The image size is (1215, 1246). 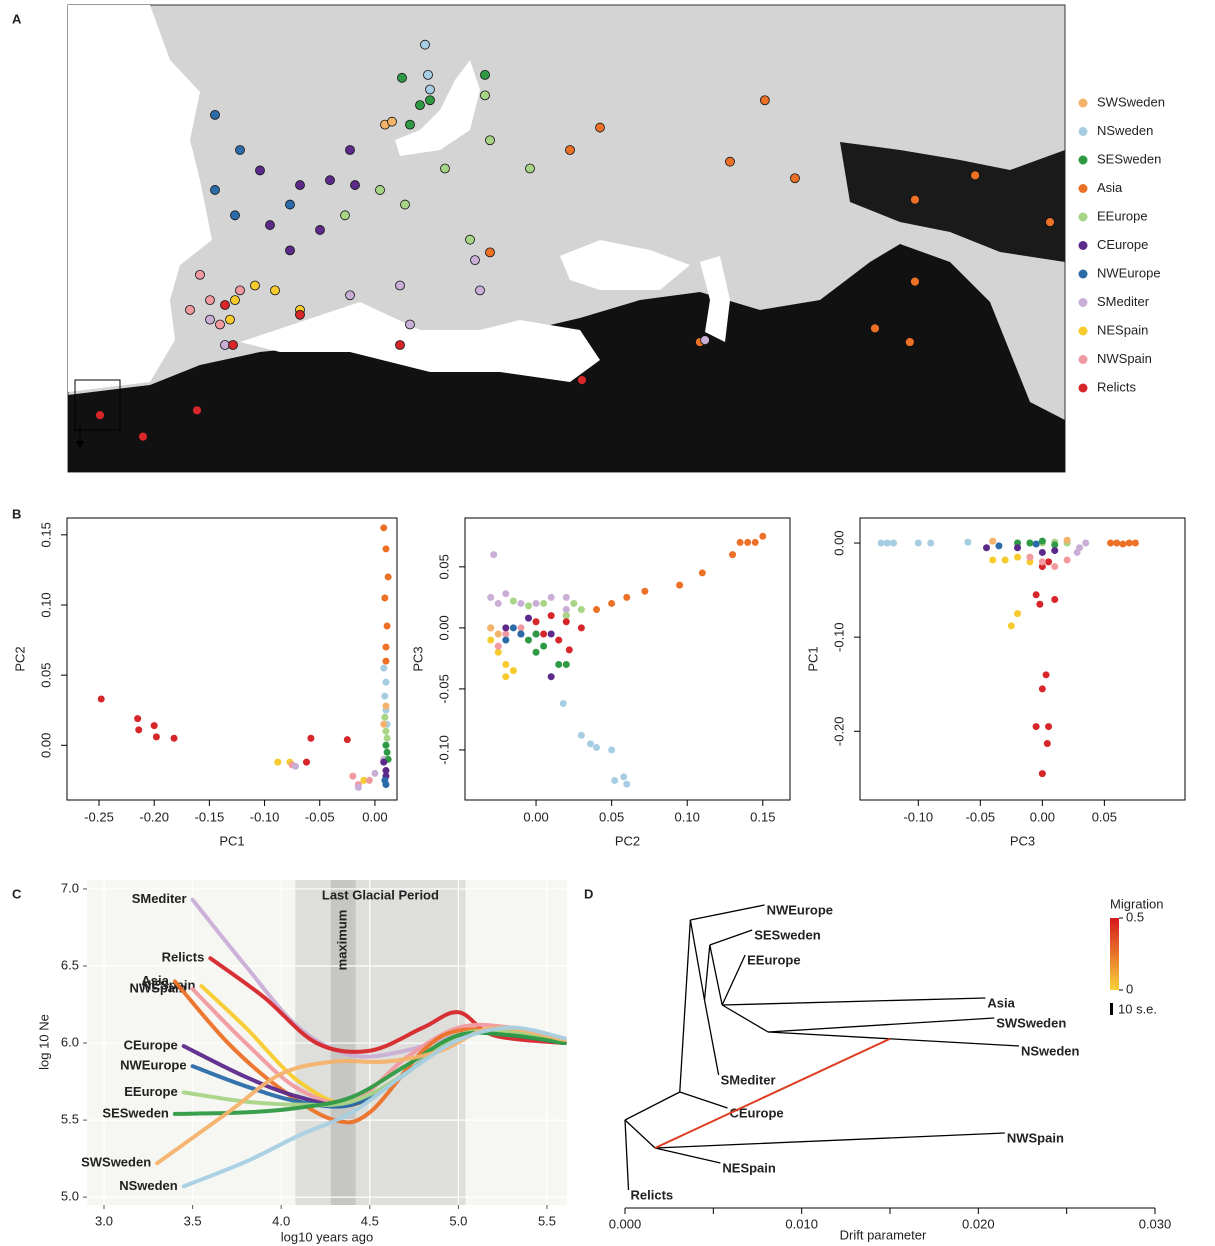 I want to click on series-label: NWSpain, so click(x=158, y=988).